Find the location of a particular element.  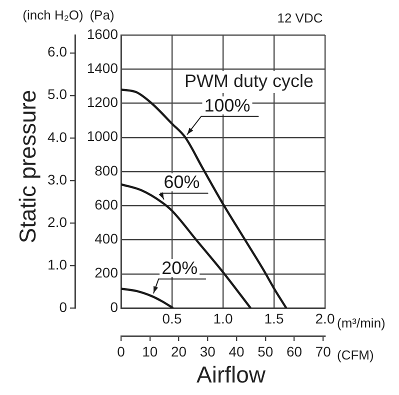

series-label: 60% is located at coordinates (182, 182).